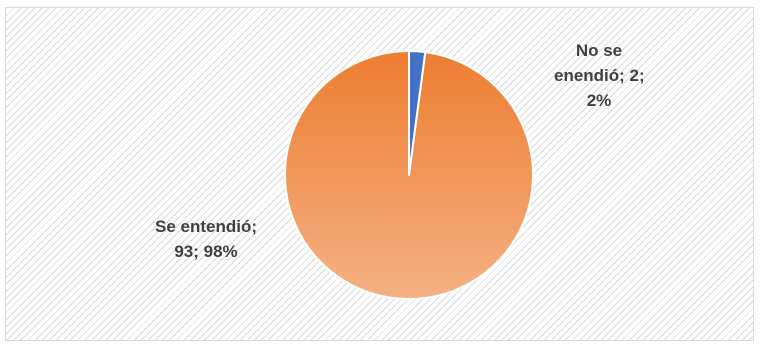  Describe the element at coordinates (599, 100) in the screenshot. I see `data-label-line: 2%` at that location.